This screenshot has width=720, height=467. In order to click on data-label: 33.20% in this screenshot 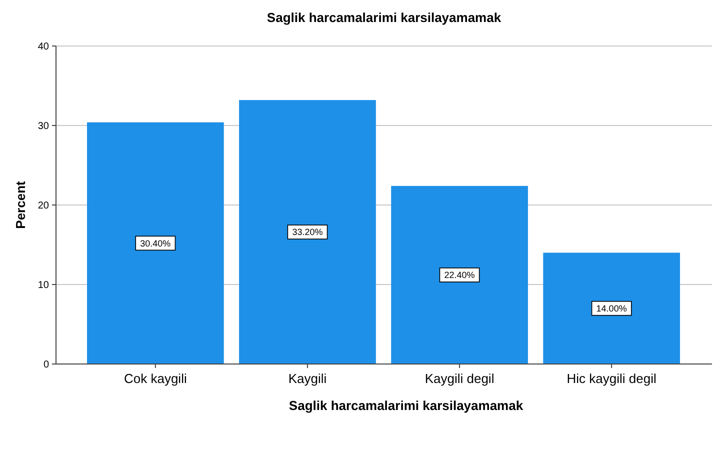, I will do `click(307, 232)`.